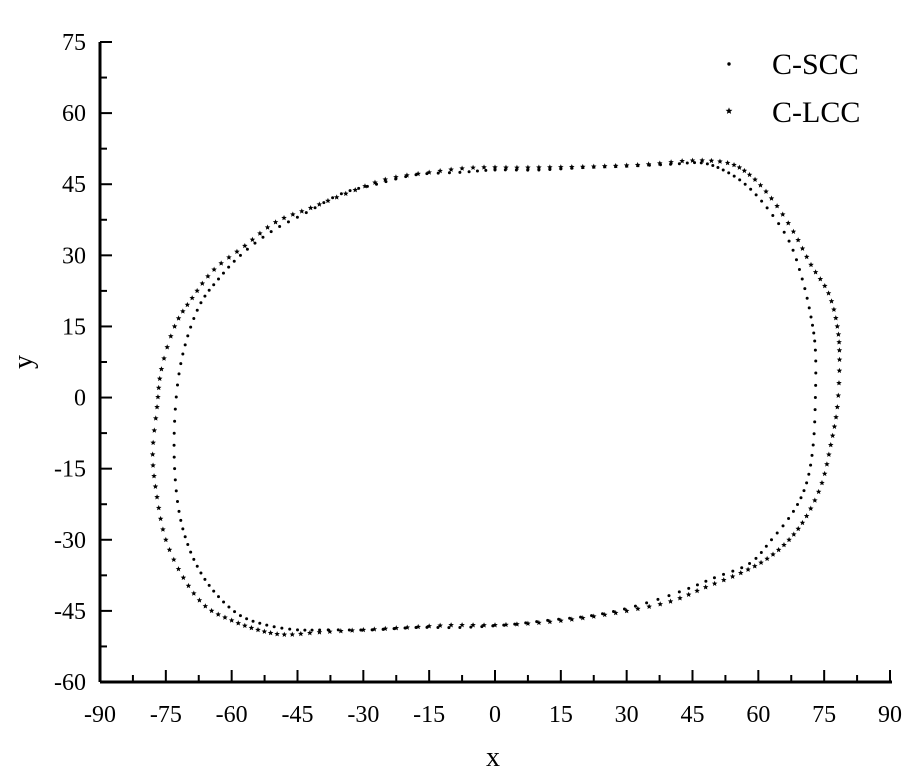  Describe the element at coordinates (758, 715) in the screenshot. I see `x-tick-label: 60` at that location.